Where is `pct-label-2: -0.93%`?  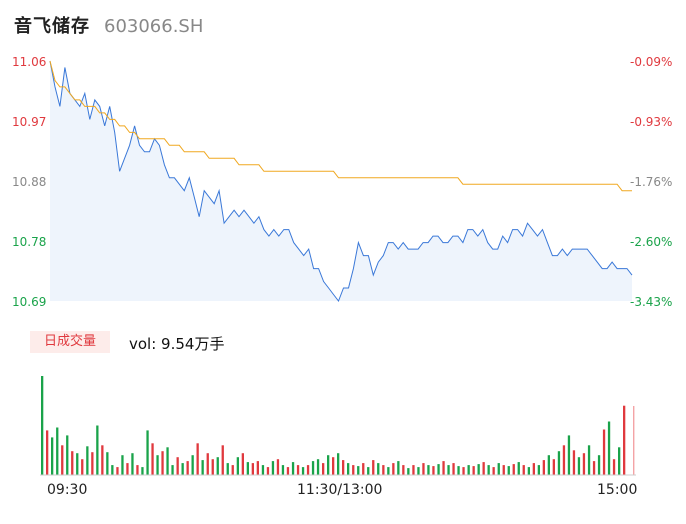
pct-label-2: -0.93% is located at coordinates (651, 122).